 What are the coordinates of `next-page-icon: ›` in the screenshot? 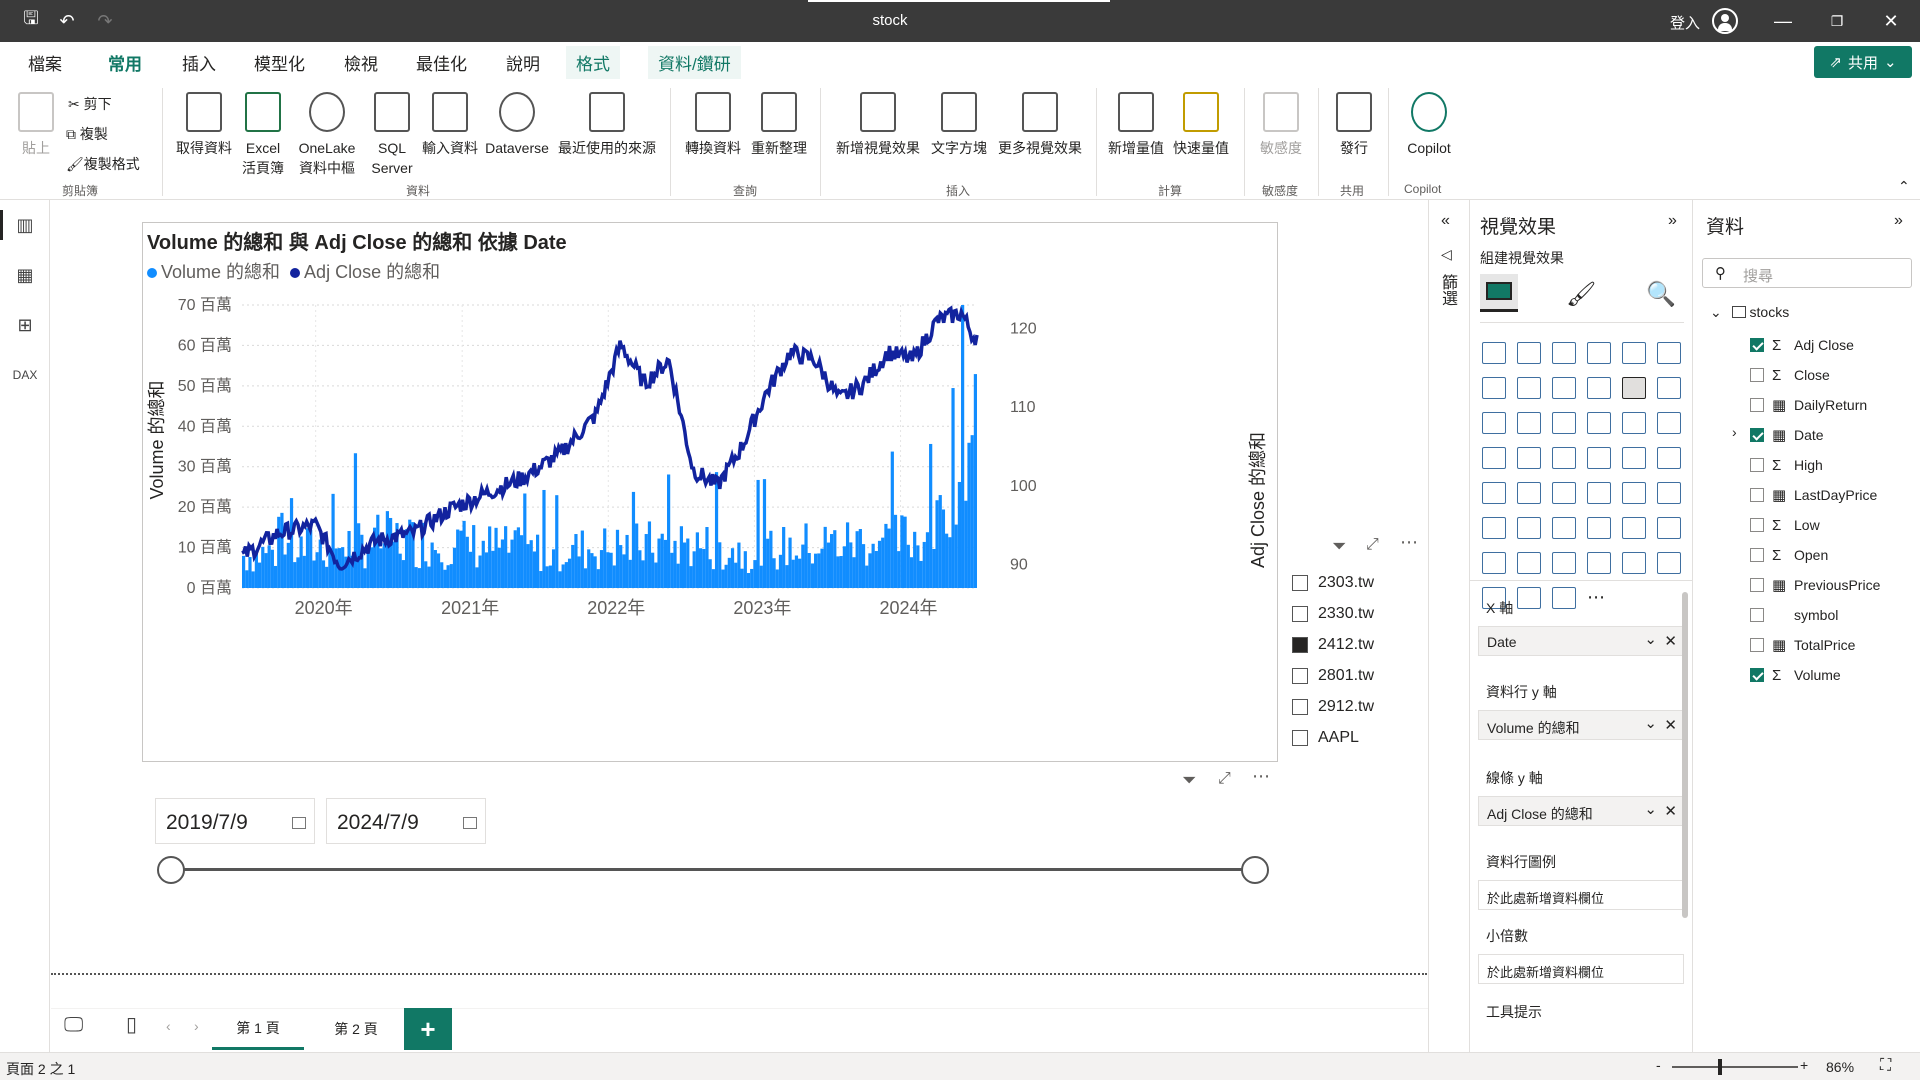 It's located at (196, 1026).